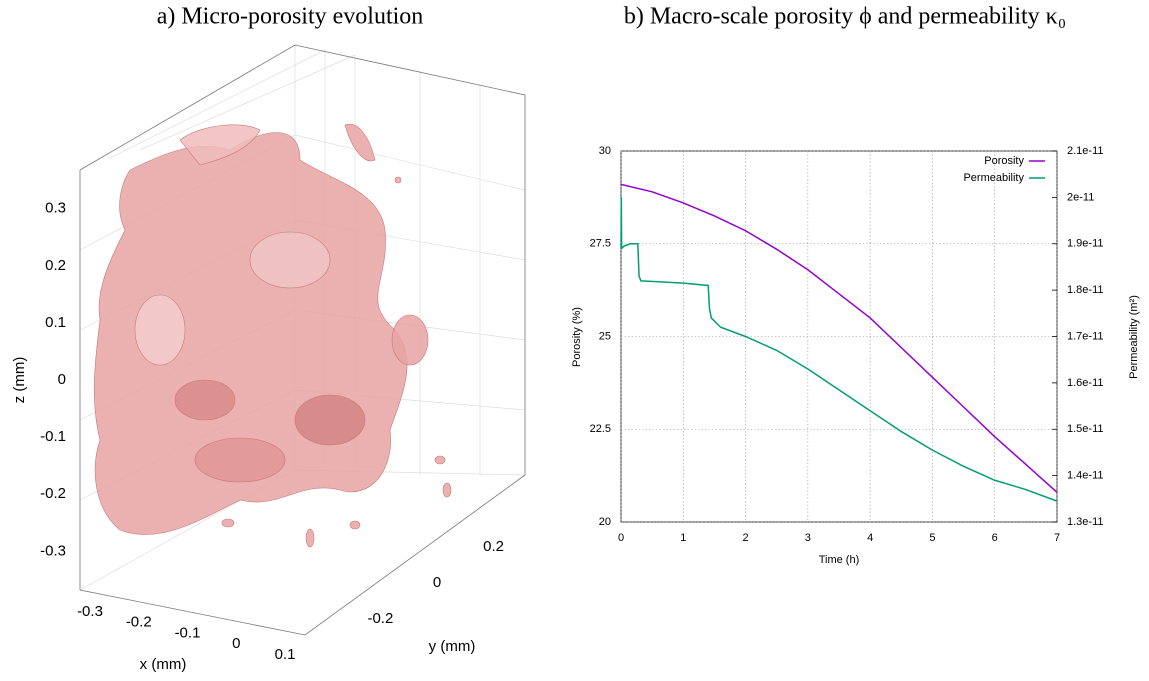 The height and width of the screenshot is (681, 1149). I want to click on x-tick-label: 4, so click(870, 538).